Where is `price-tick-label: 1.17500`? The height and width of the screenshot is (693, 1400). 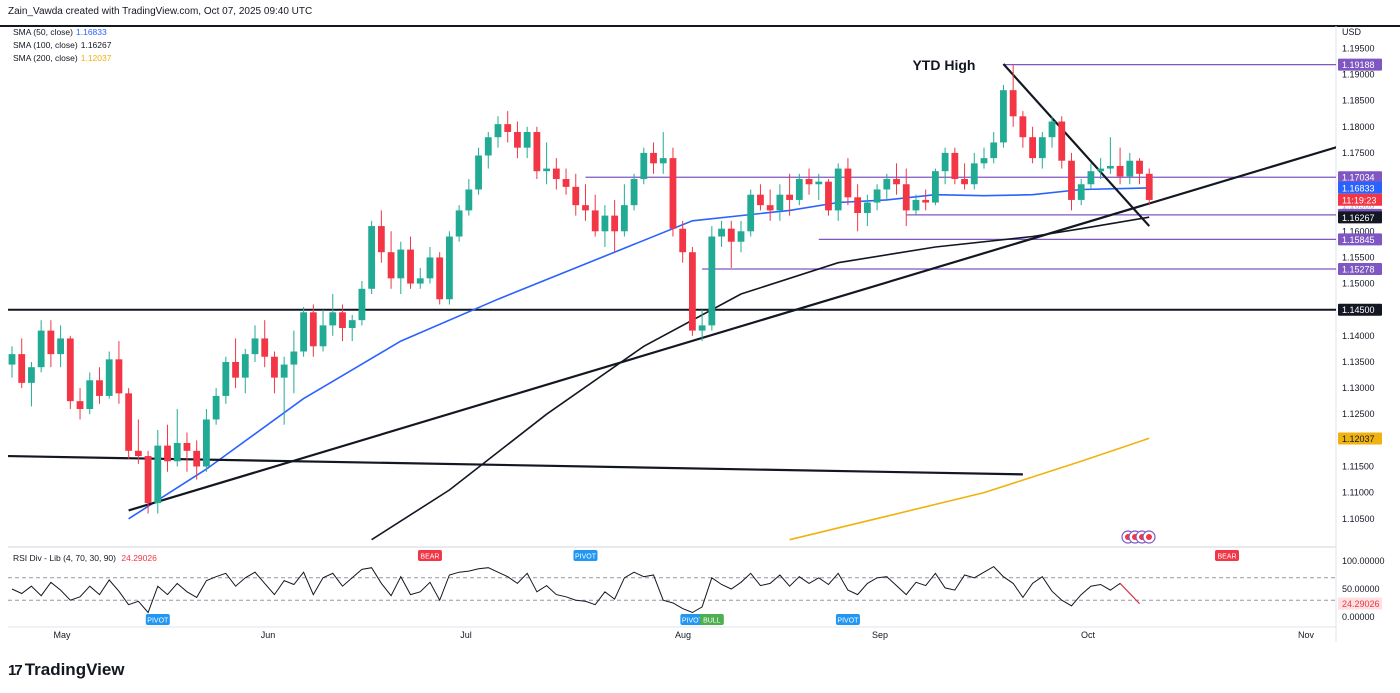
price-tick-label: 1.17500 is located at coordinates (1358, 153).